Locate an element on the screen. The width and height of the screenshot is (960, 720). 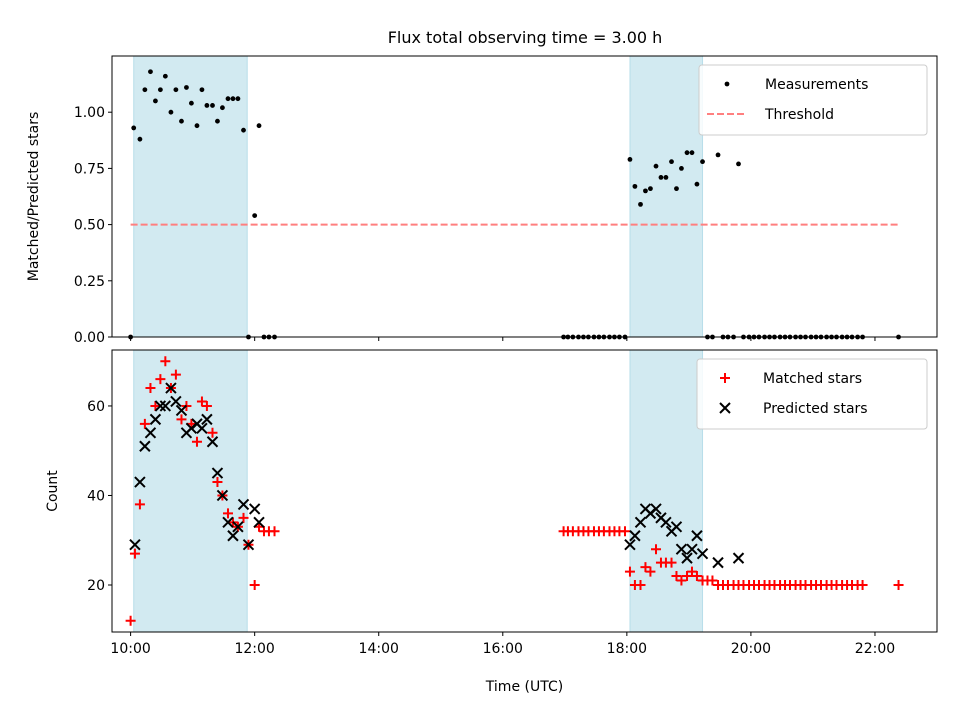
x-tick-label: 22:00 is located at coordinates (875, 649).